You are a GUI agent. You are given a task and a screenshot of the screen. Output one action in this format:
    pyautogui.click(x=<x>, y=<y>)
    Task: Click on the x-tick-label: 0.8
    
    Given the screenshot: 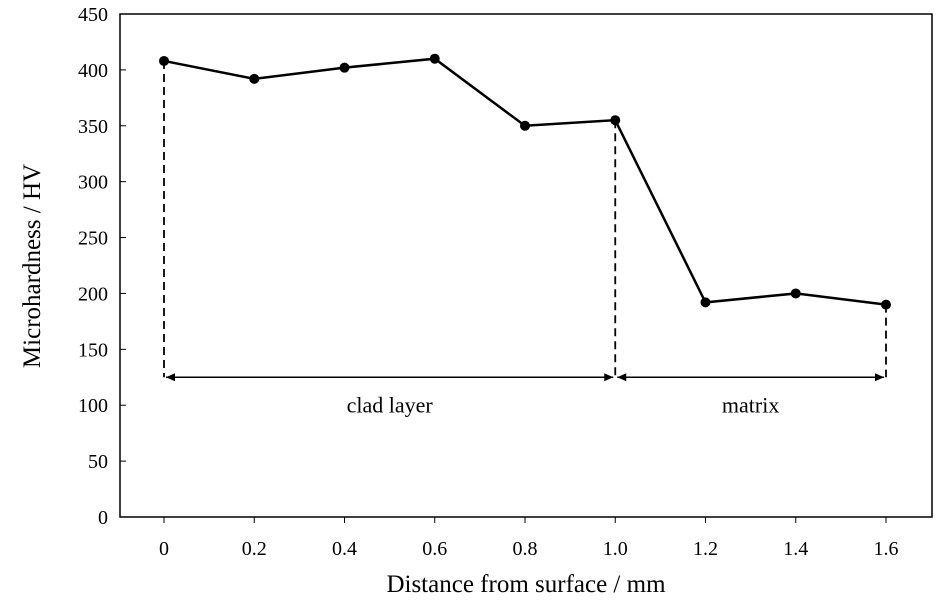 What is the action you would take?
    pyautogui.click(x=525, y=549)
    